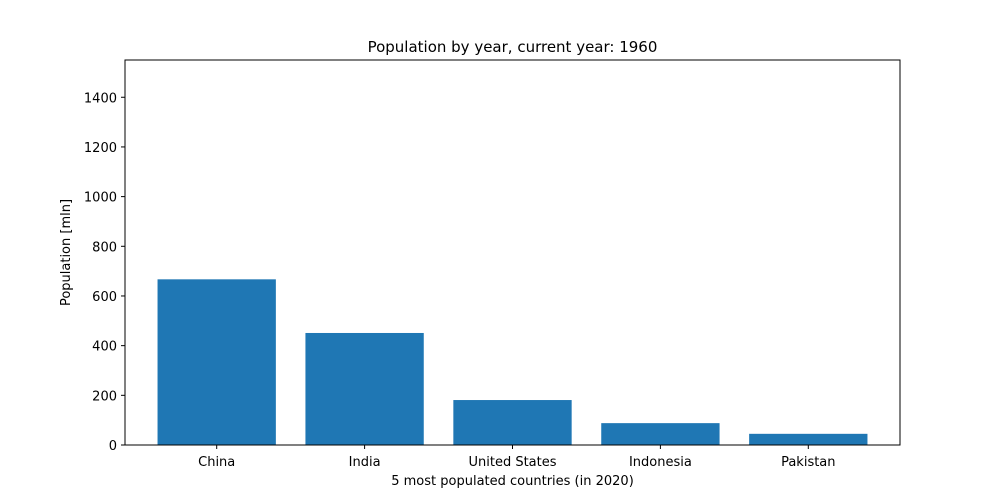 Image resolution: width=1000 pixels, height=504 pixels. What do you see at coordinates (104, 247) in the screenshot?
I see `y-tick-label: 800` at bounding box center [104, 247].